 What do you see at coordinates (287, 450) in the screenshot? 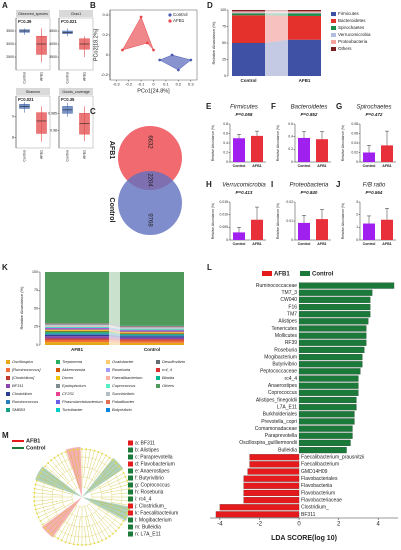
I see `bar-label: Bulleidia` at bounding box center [287, 450].